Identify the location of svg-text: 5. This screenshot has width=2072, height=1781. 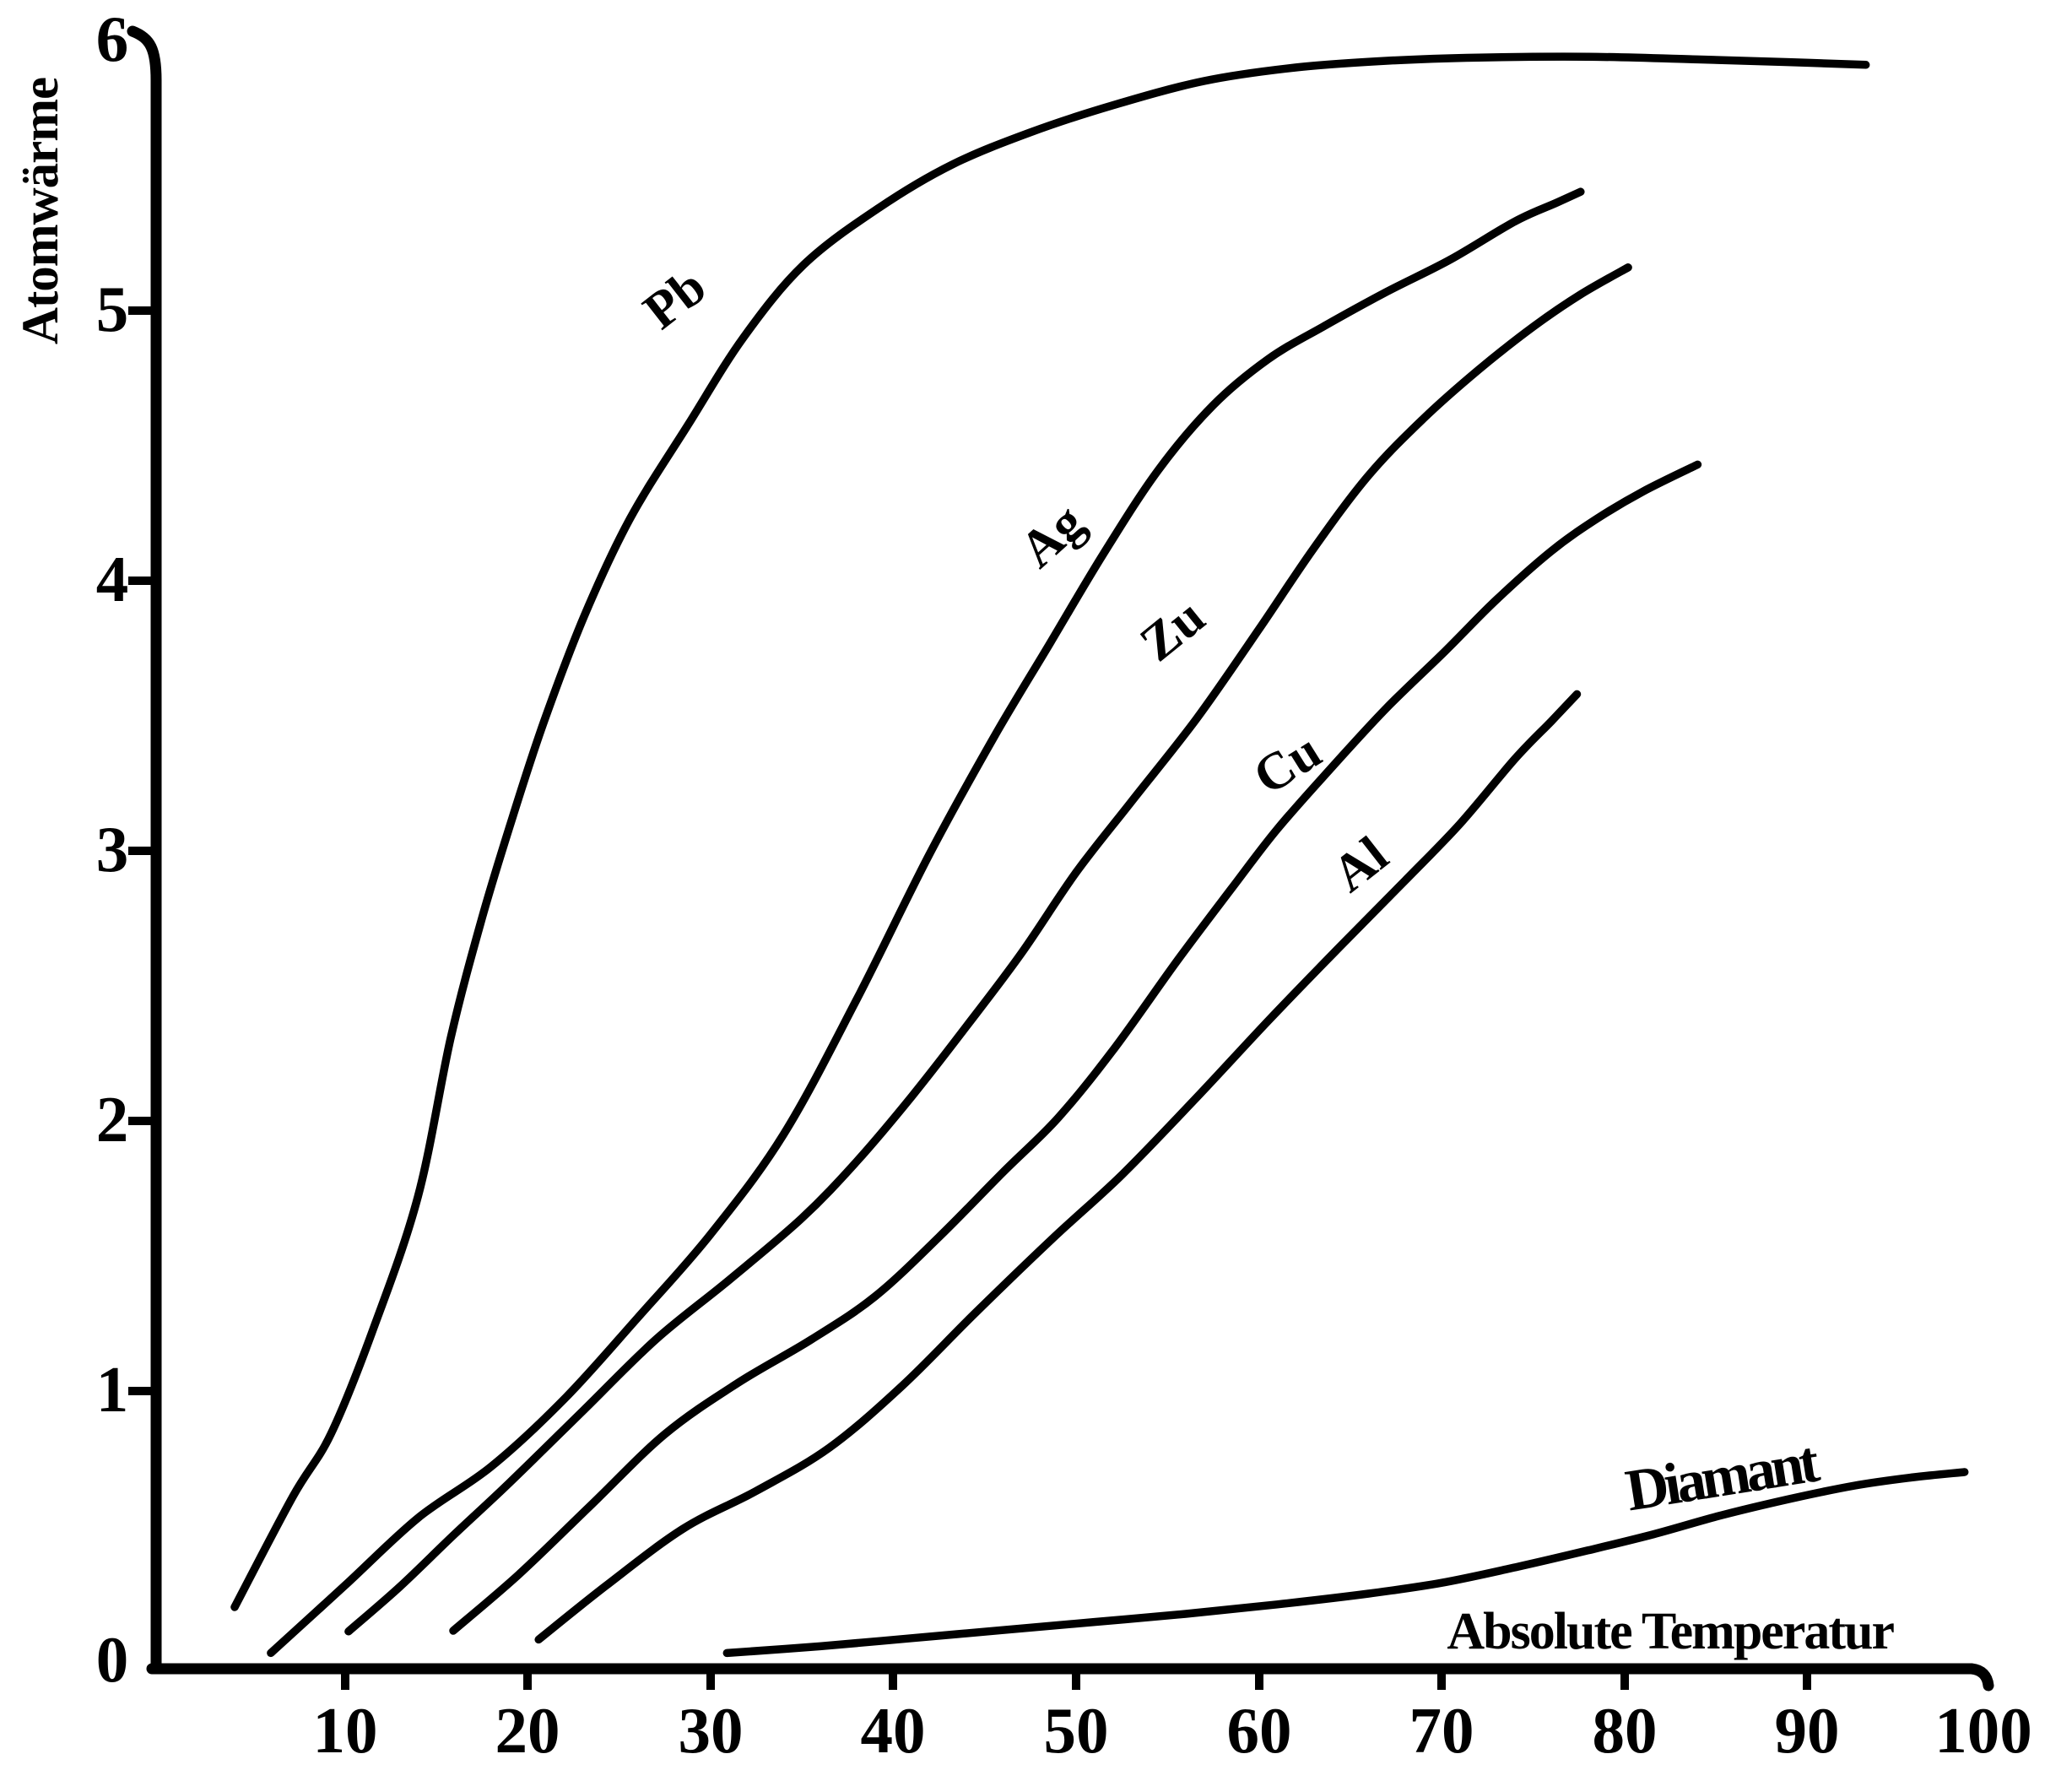
(112, 309).